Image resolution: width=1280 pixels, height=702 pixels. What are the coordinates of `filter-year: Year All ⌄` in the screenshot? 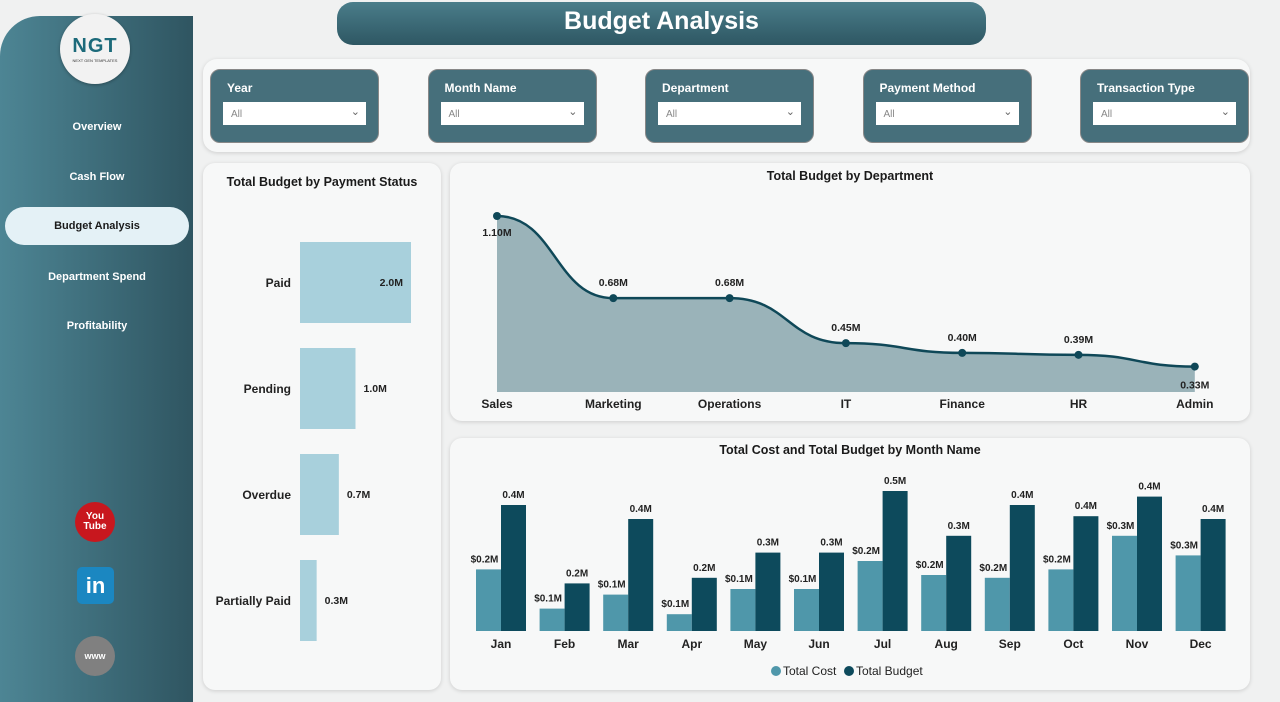 It's located at (294, 106).